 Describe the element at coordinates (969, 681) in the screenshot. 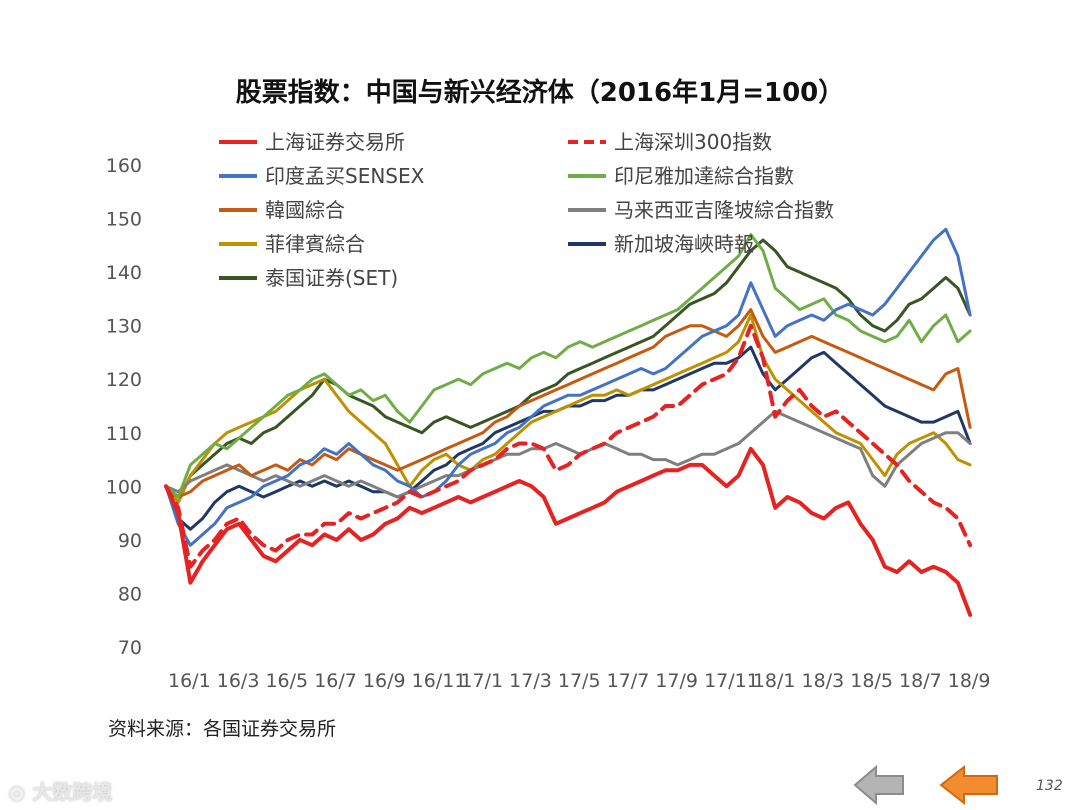

I see `x-tick-label: 18/9` at that location.